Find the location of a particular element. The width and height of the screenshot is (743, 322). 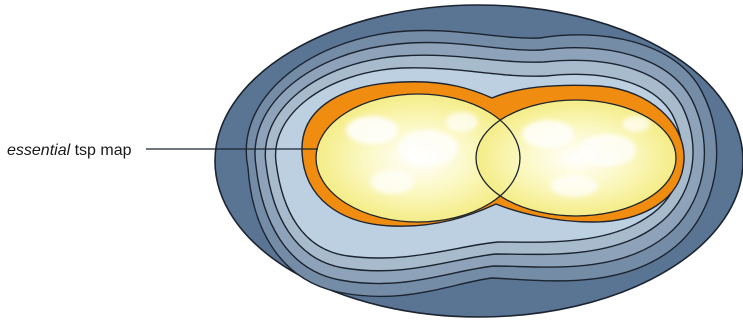

right-set-outline is located at coordinates (576, 158).